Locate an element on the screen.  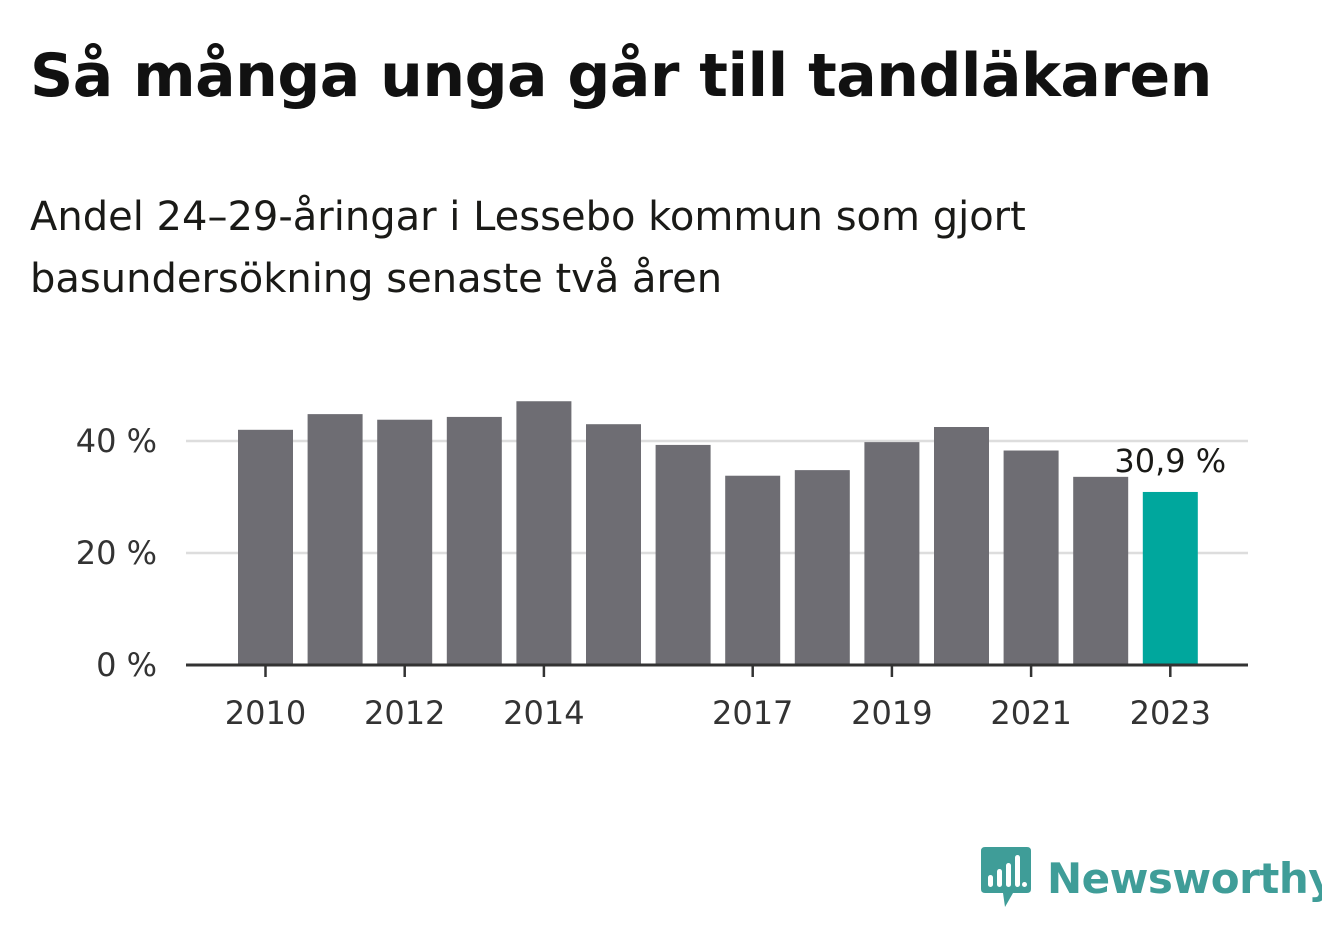
bar-2020 is located at coordinates (961, 546).